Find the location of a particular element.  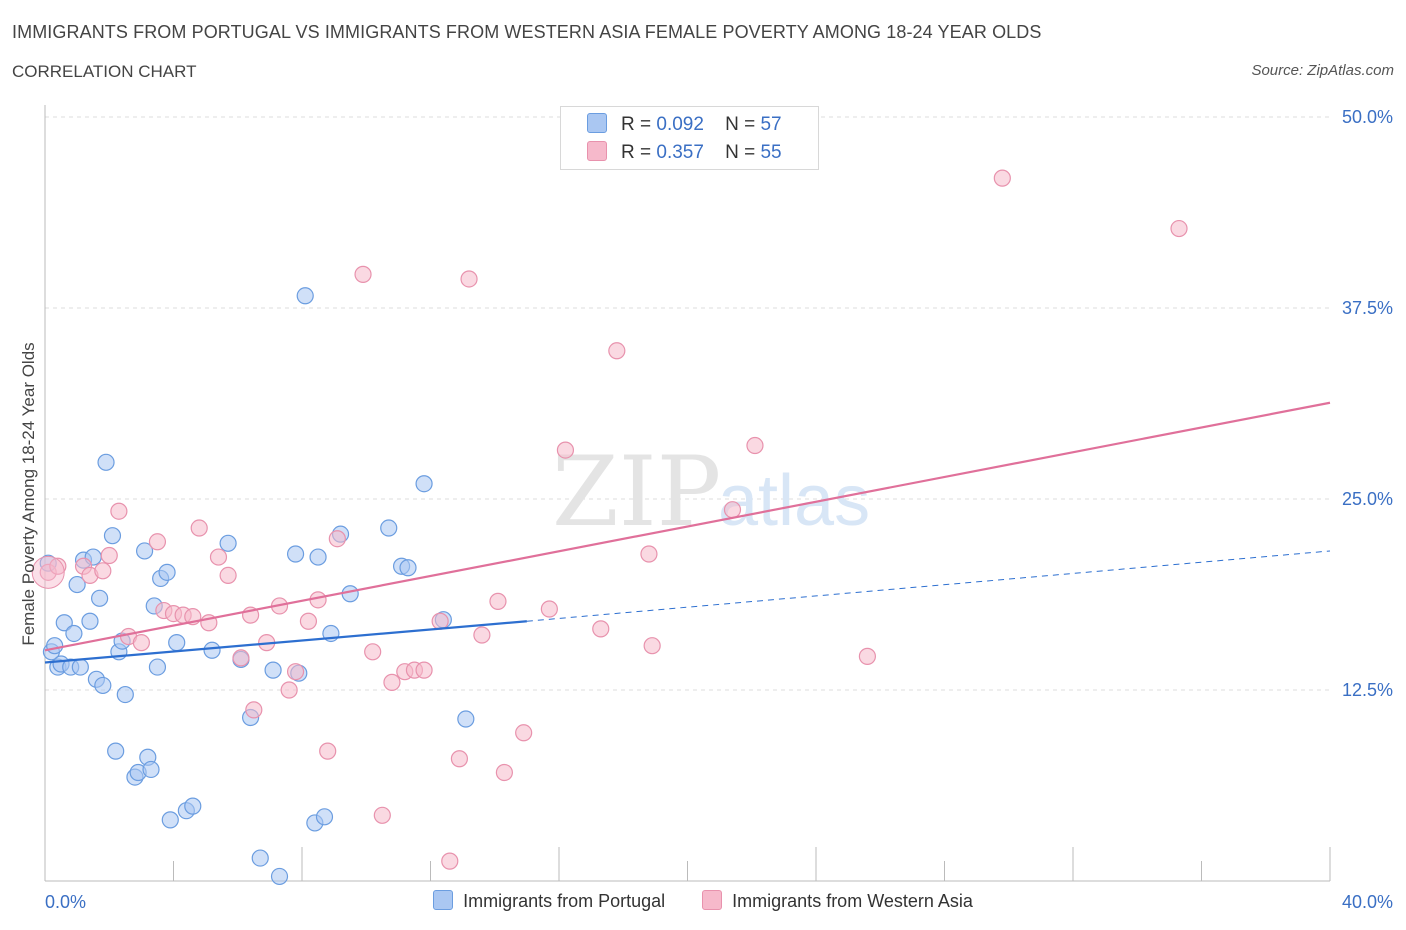

legend-row-portugal: R = 0.092 N = 57 is located at coordinates (684, 124).